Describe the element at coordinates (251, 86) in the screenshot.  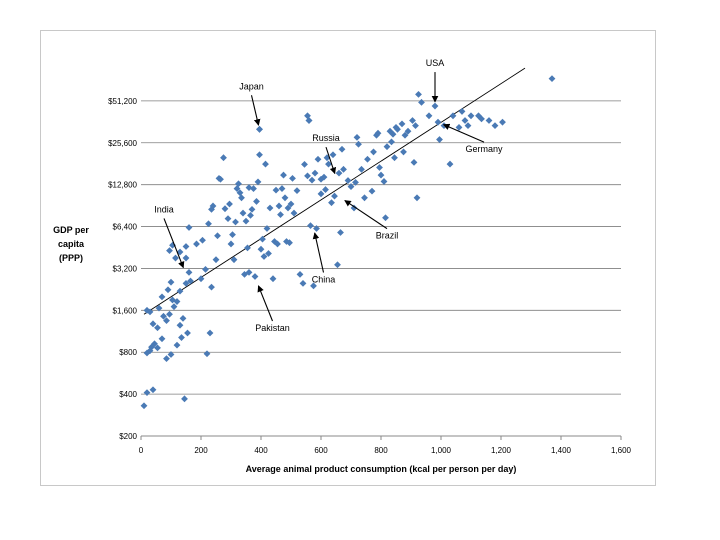
I see `annotation-japan: Japan` at that location.